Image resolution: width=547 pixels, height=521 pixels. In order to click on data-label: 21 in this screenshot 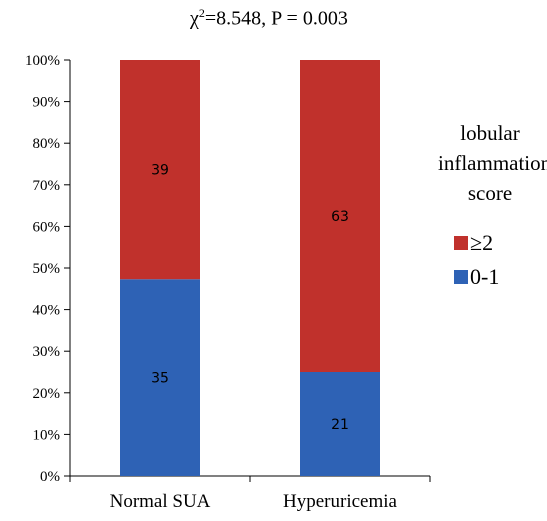, I will do `click(340, 425)`.